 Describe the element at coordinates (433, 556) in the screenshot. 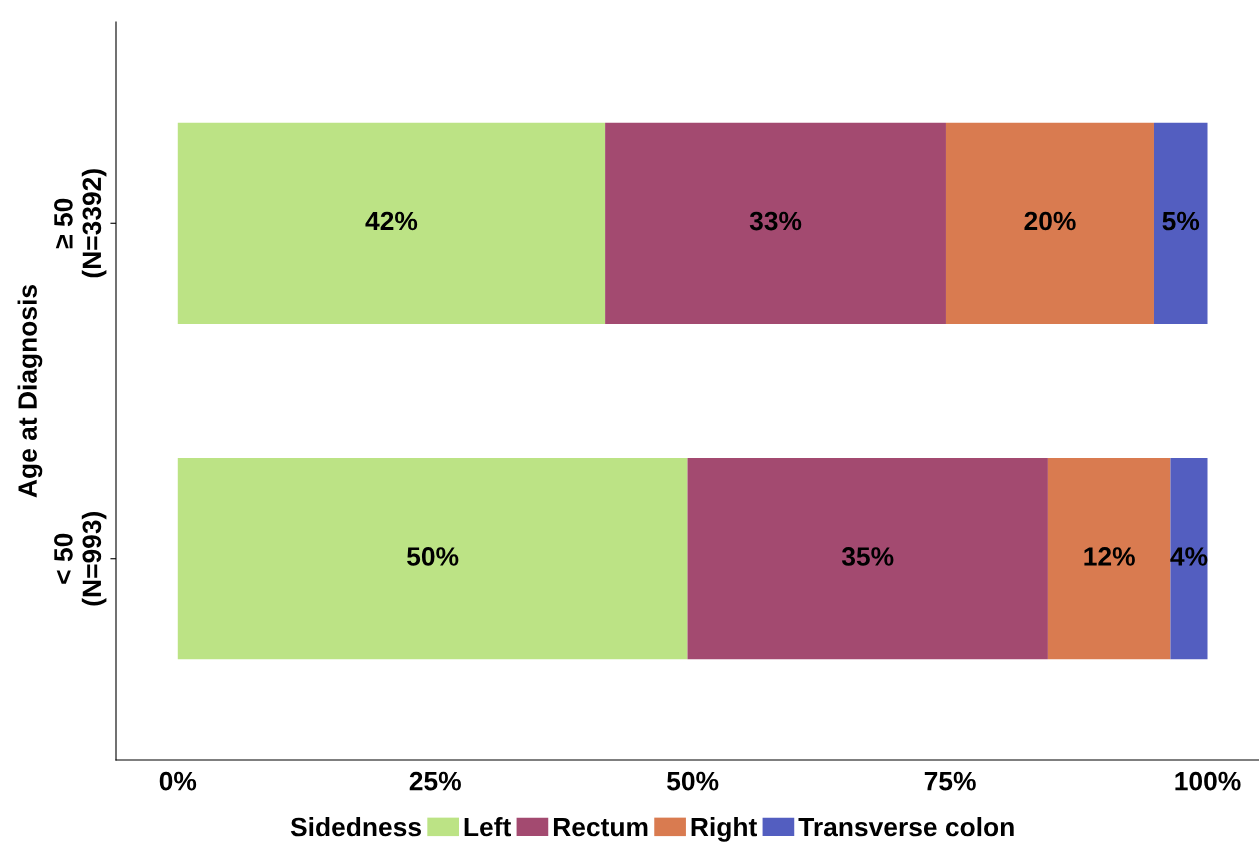

I see `data-label: 50%` at that location.